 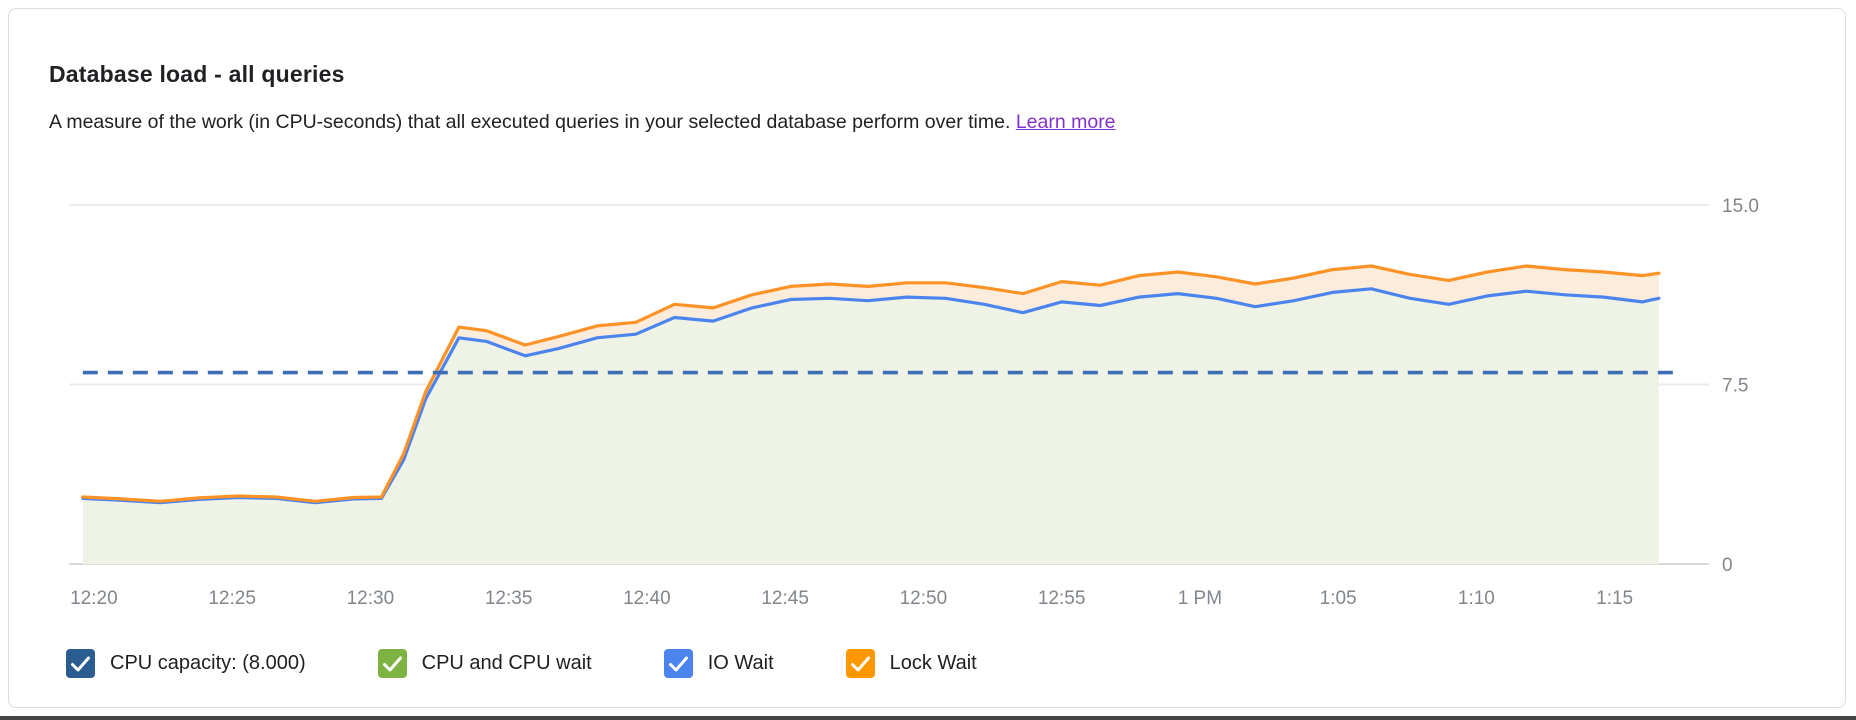 I want to click on x-tick-label: 12:25, so click(x=232, y=598).